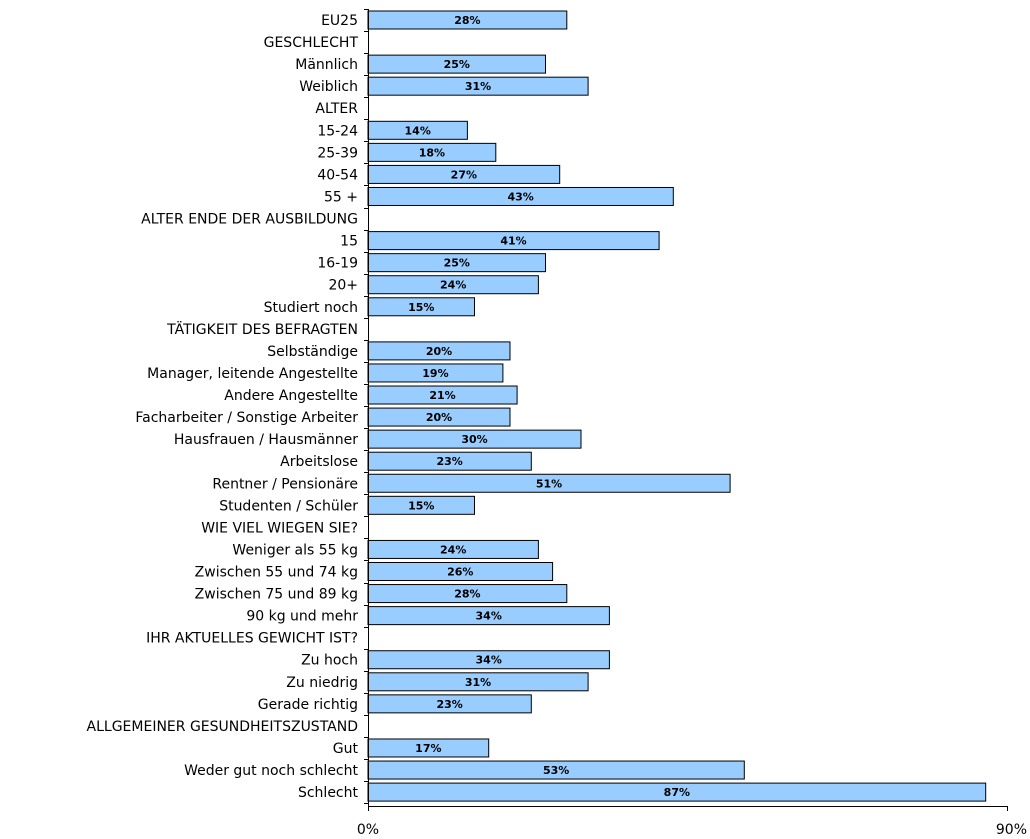 The height and width of the screenshot is (839, 1030). Describe the element at coordinates (442, 395) in the screenshot. I see `data-label: 21%` at that location.